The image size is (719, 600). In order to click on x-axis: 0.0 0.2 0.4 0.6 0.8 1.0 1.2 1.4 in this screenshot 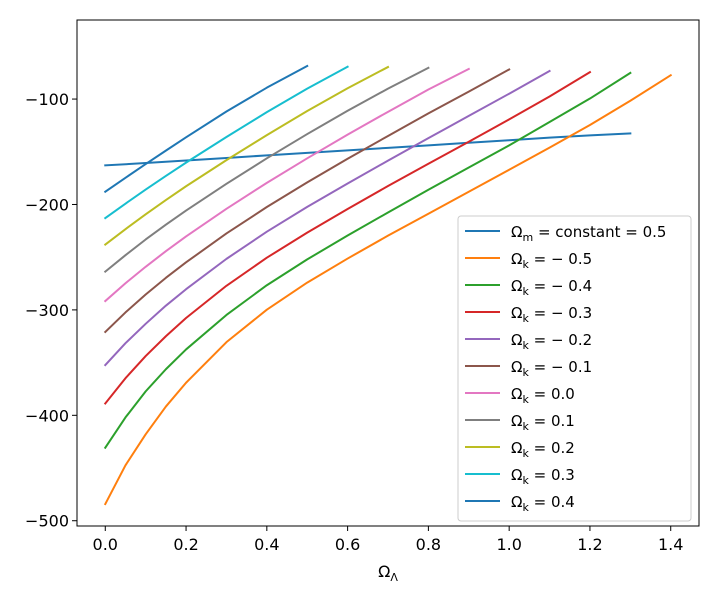, I will do `click(388, 540)`.